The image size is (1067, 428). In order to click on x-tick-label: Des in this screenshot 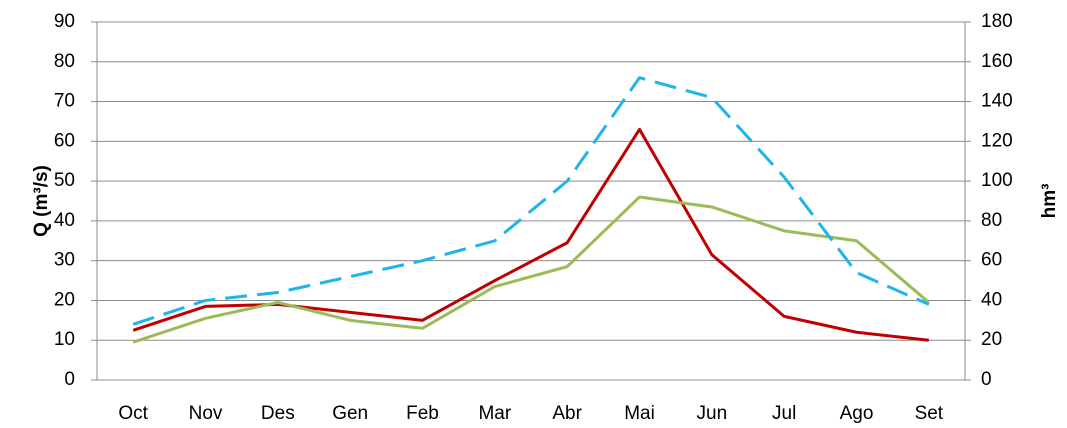, I will do `click(278, 413)`.